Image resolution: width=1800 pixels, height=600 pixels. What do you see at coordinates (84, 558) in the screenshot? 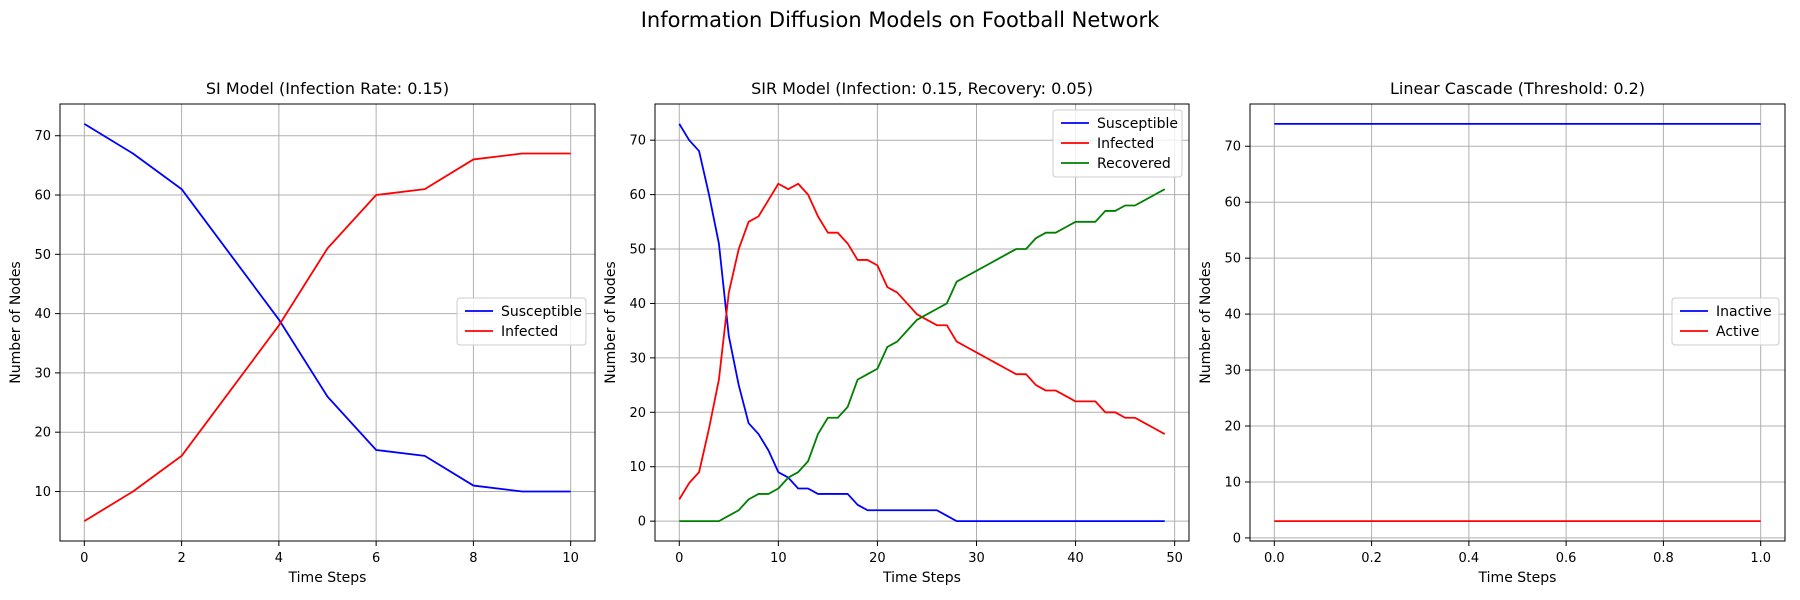
I see `chart1-xtick-label-0: 0` at bounding box center [84, 558].